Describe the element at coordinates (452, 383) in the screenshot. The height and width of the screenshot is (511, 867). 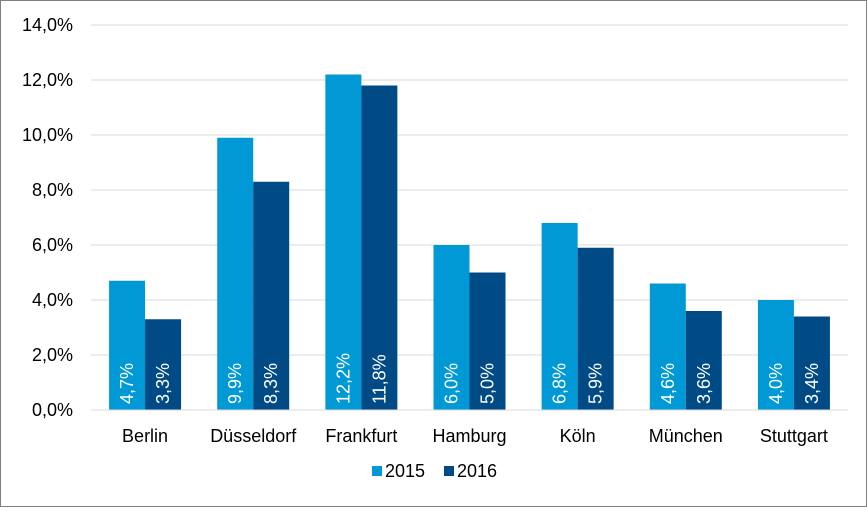
I see `data-label: 6,0%` at that location.